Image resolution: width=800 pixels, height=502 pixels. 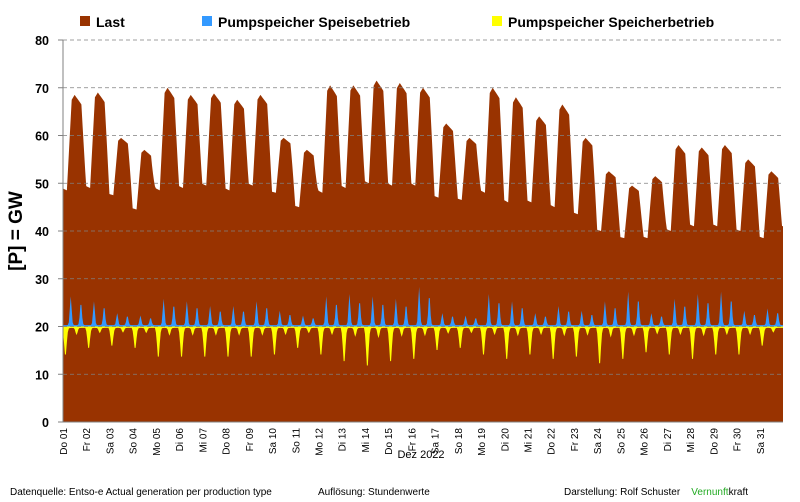 What do you see at coordinates (250, 440) in the screenshot?
I see `x-tick-label: Fr 09` at bounding box center [250, 440].